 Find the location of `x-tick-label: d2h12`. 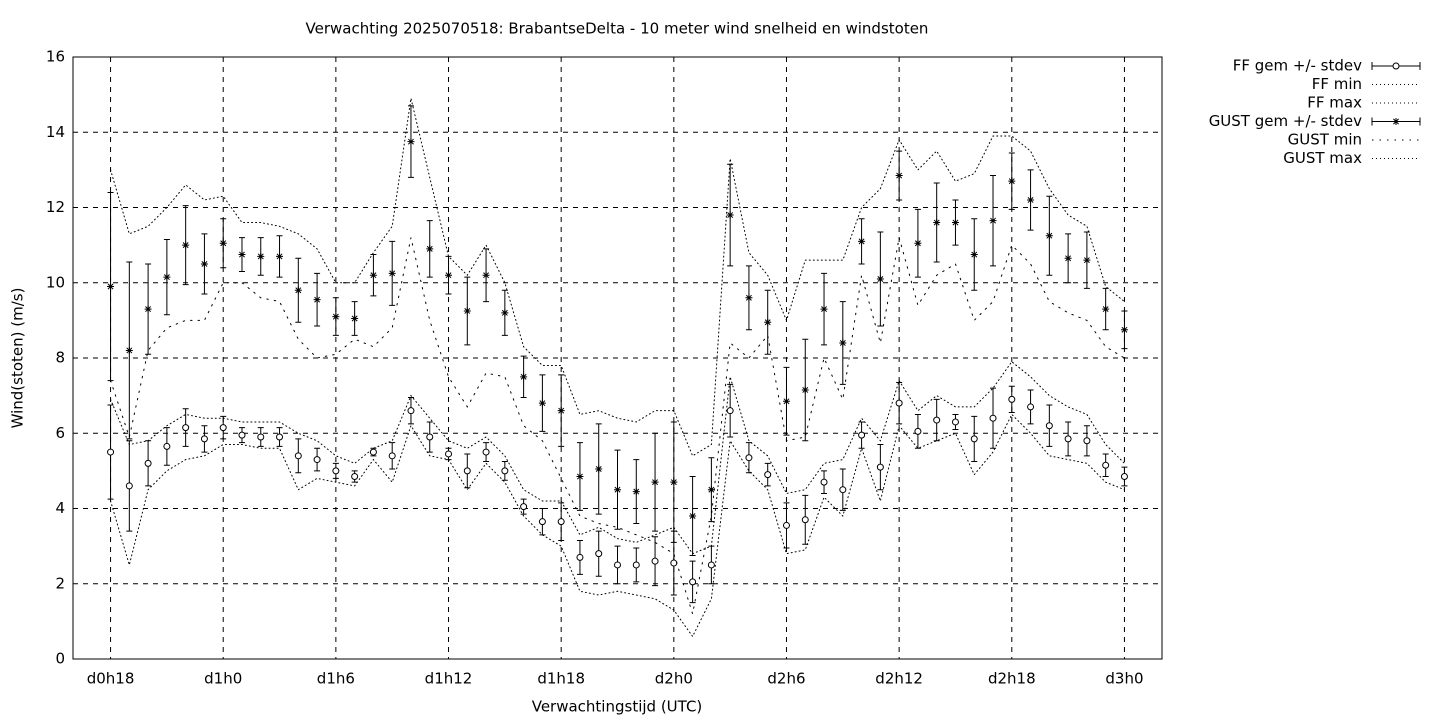

x-tick-label: d2h12 is located at coordinates (899, 679).